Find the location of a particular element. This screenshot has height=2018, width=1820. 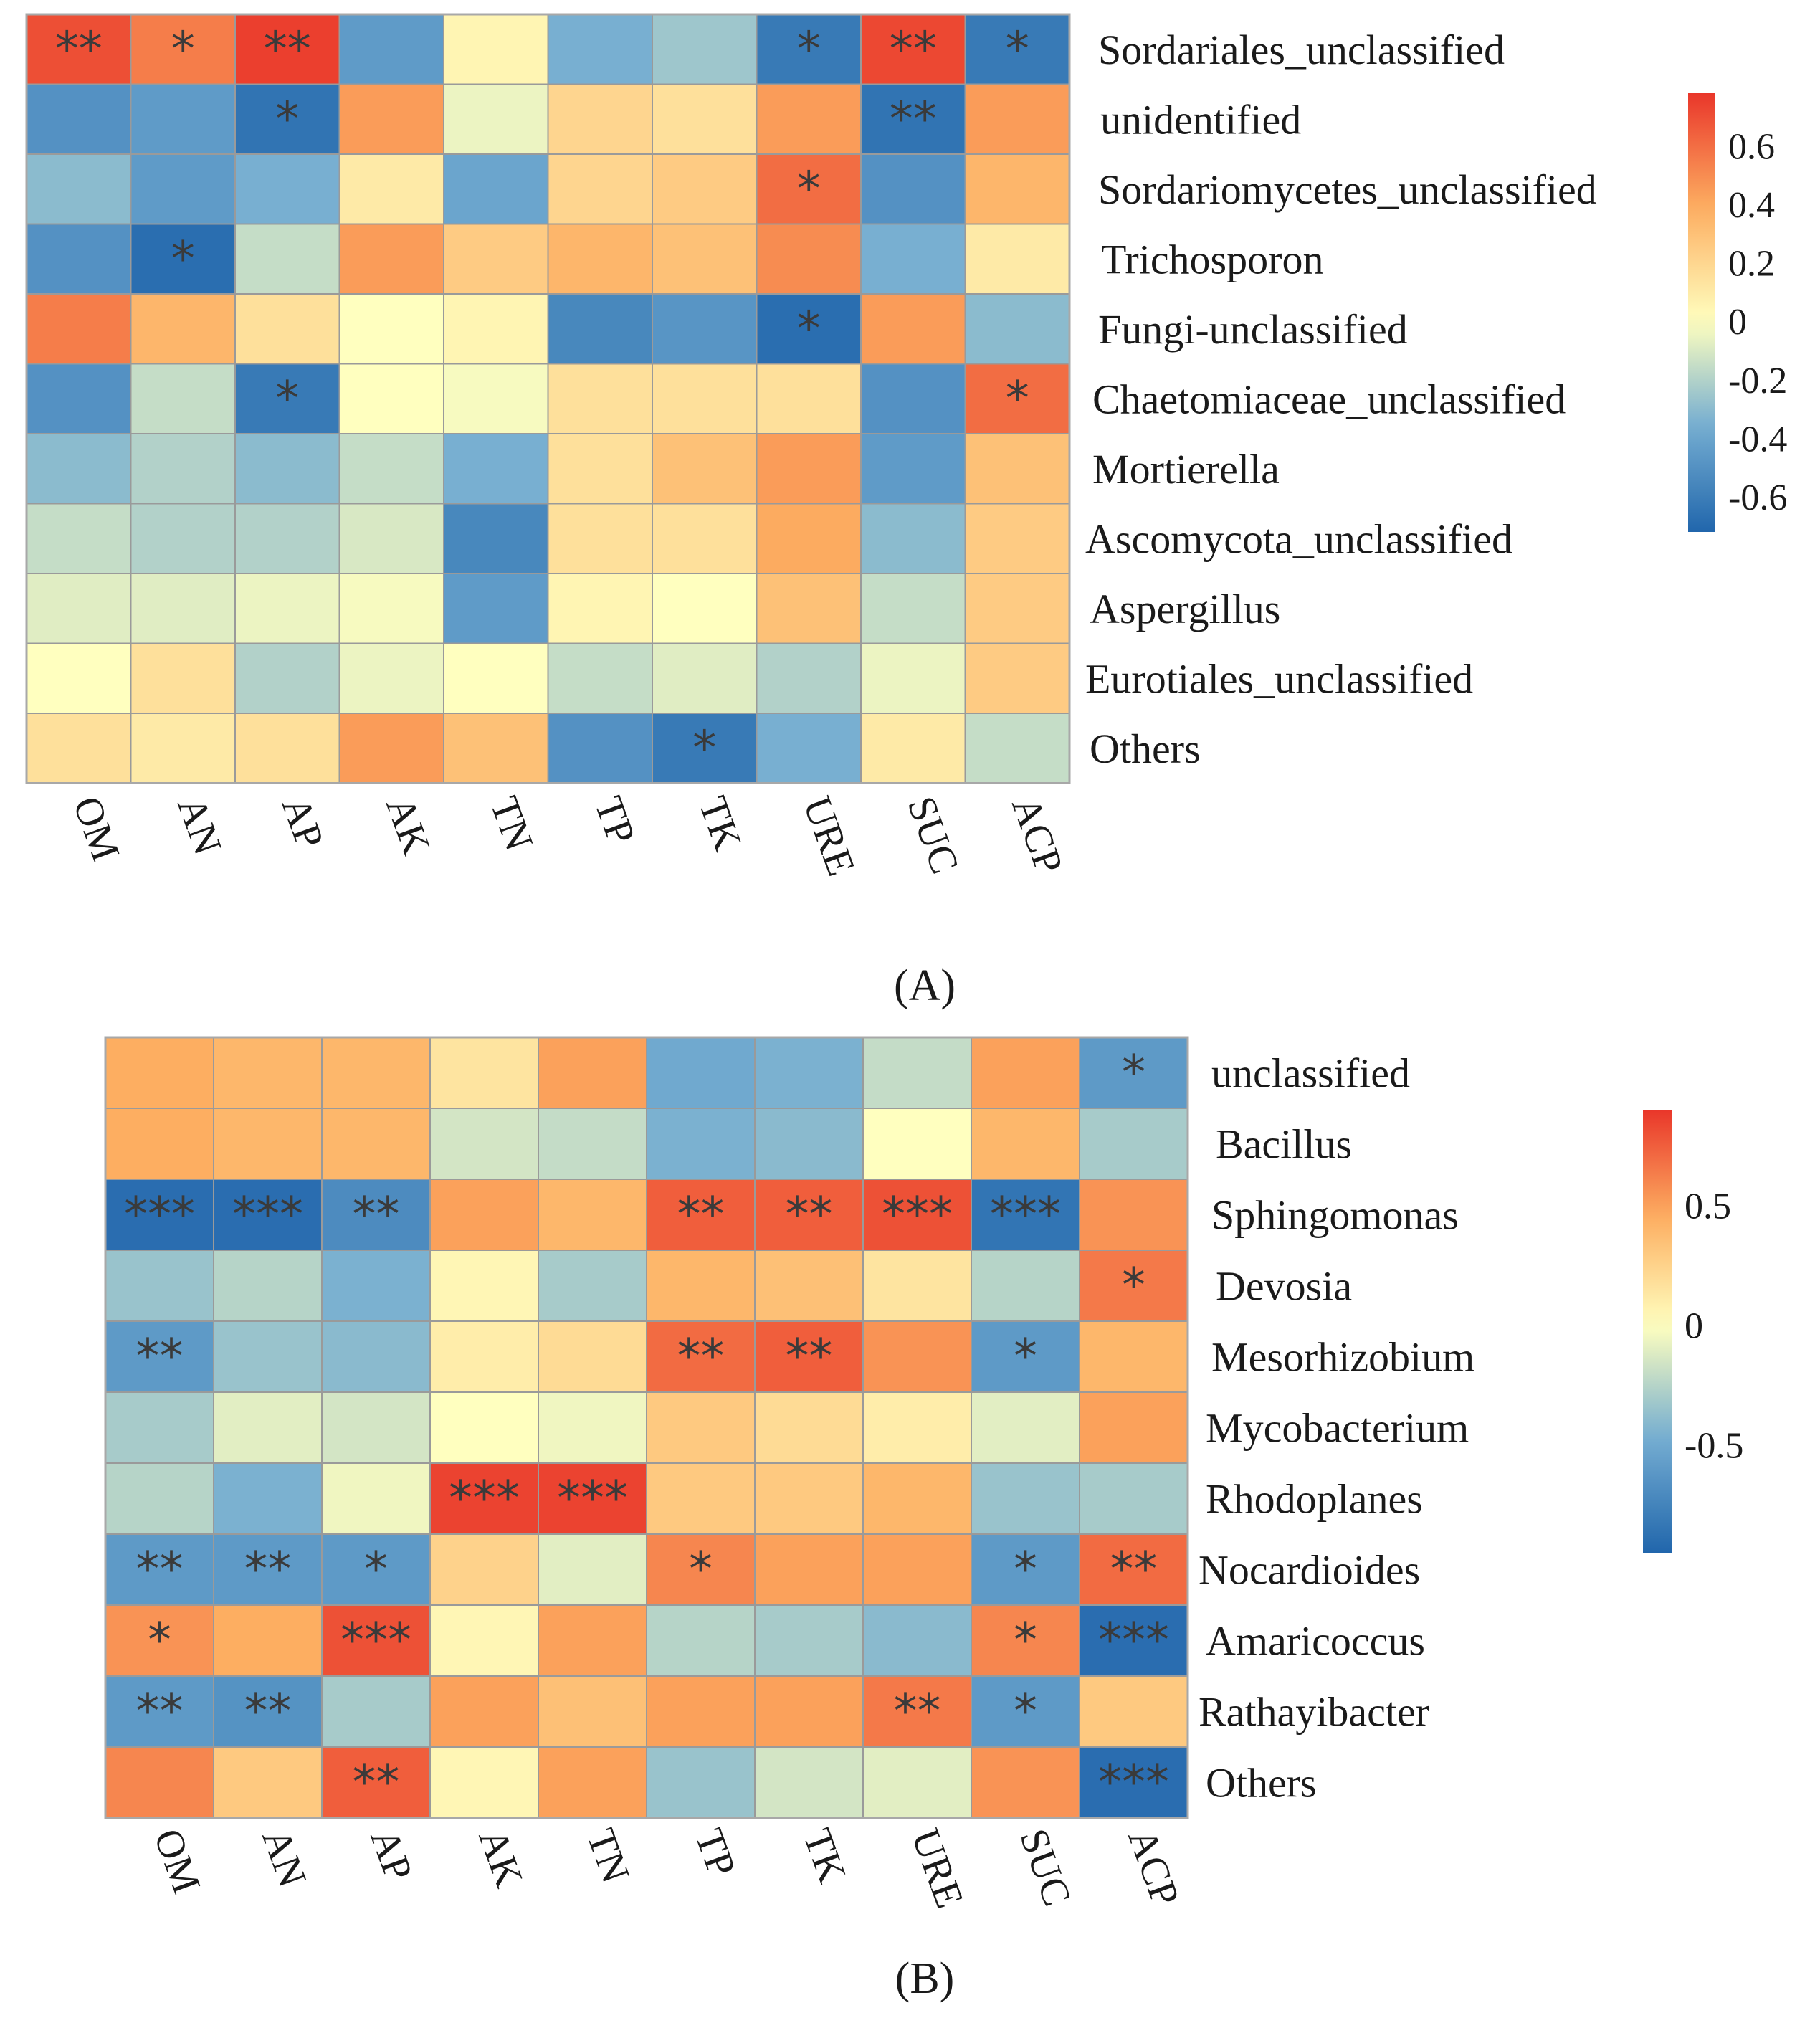

colorbar-tick-label: -0.4 is located at coordinates (1758, 439).